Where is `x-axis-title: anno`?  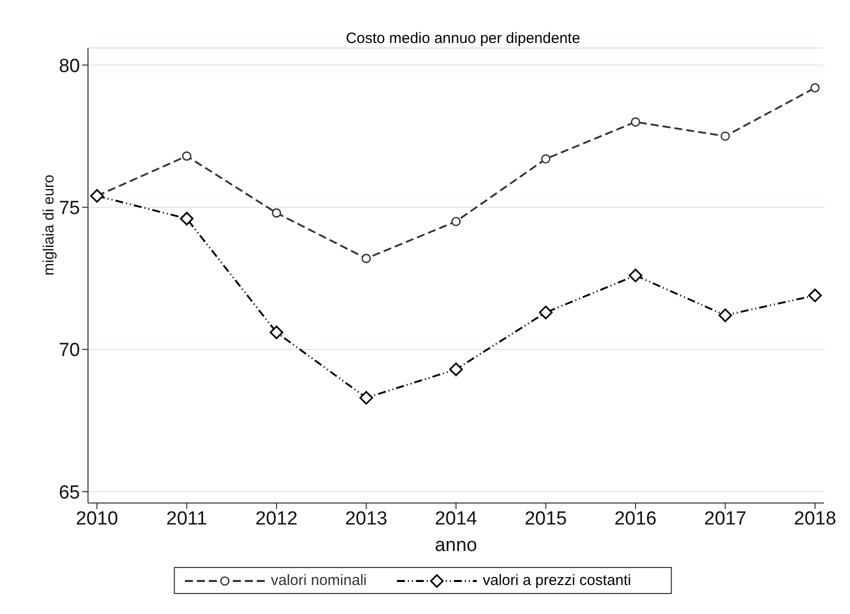
x-axis-title: anno is located at coordinates (456, 545).